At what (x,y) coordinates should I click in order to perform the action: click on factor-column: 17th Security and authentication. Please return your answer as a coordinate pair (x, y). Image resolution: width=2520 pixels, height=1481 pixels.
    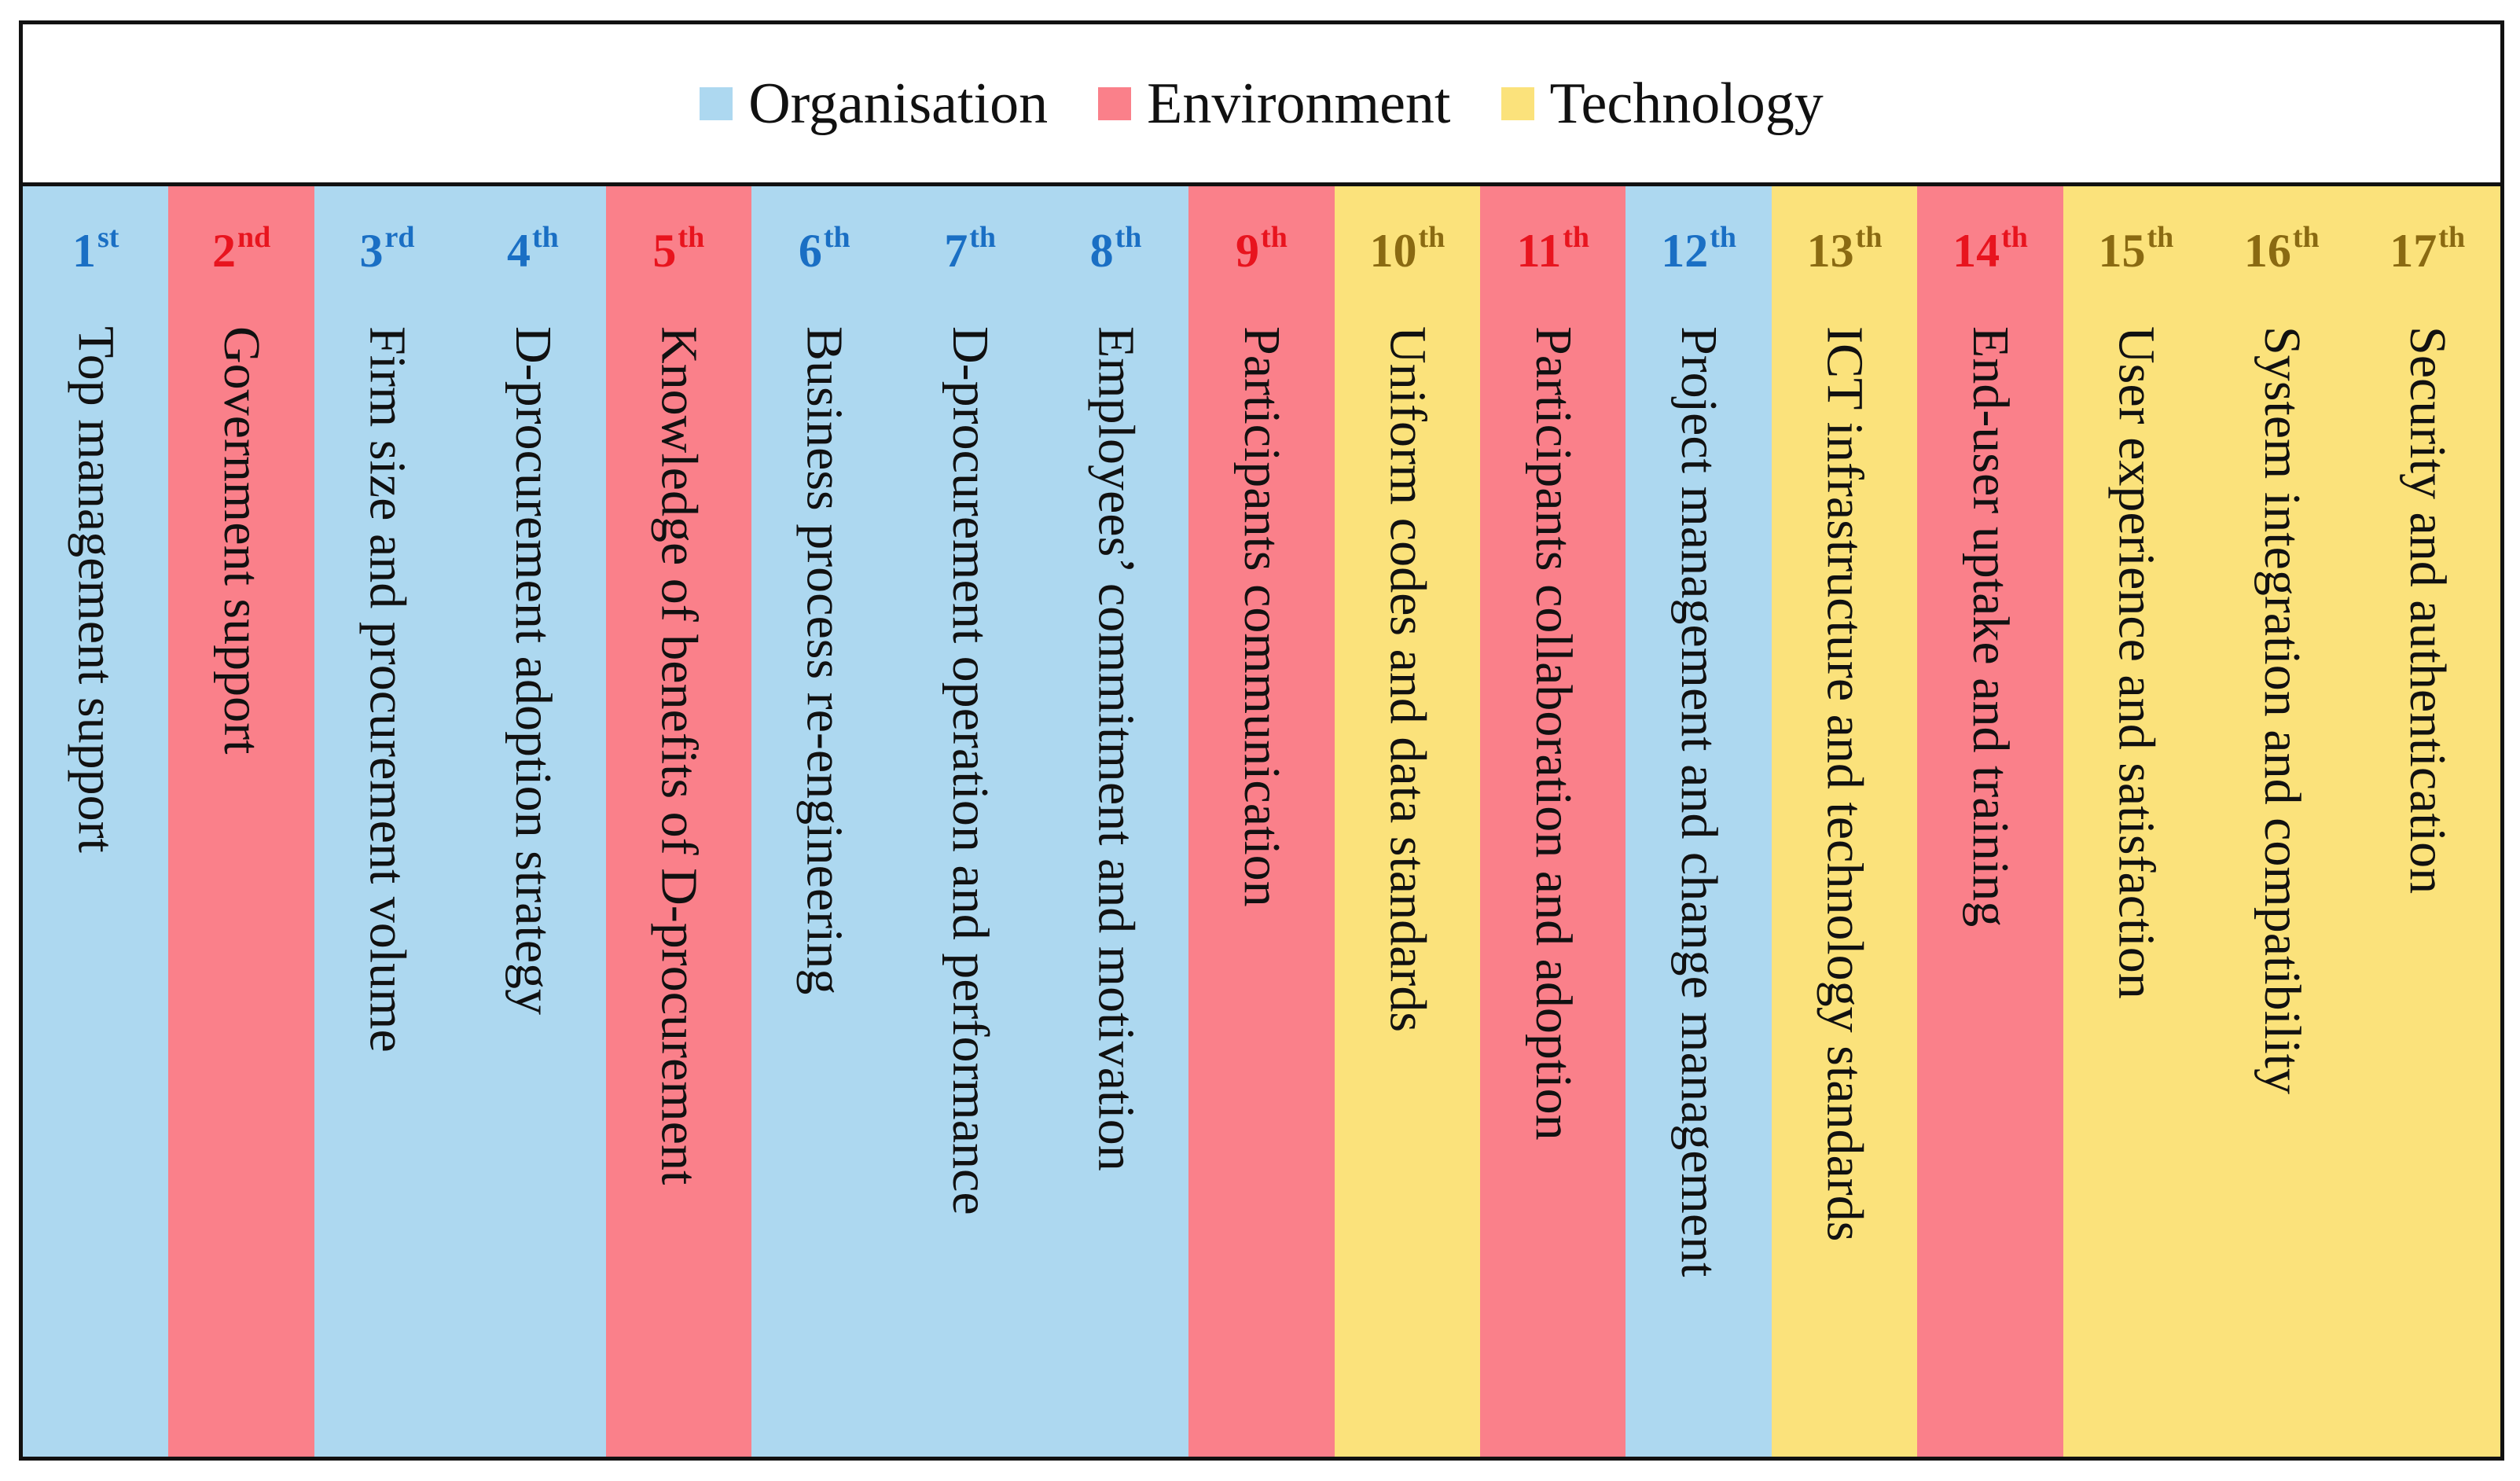
    Looking at the image, I should click on (2427, 821).